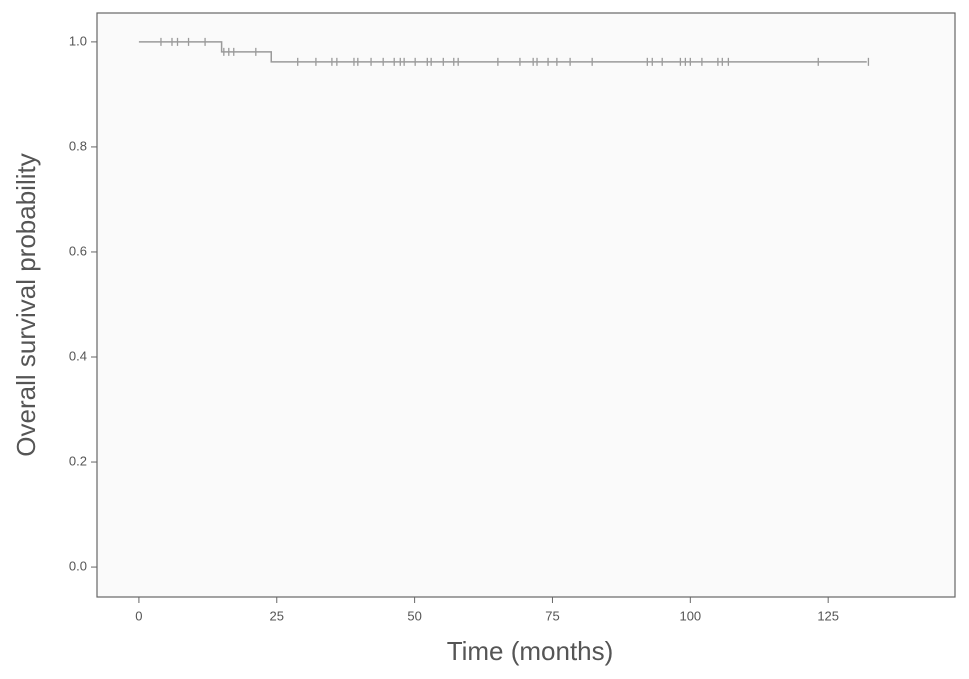 Image resolution: width=969 pixels, height=679 pixels. Describe the element at coordinates (277, 615) in the screenshot. I see `x-tick-label: 25` at that location.